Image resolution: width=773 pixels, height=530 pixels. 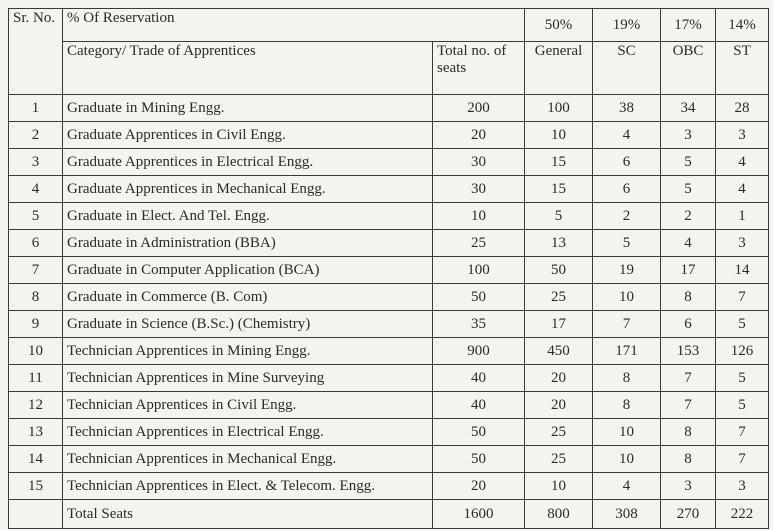 What do you see at coordinates (742, 25) in the screenshot?
I see `header-cell: 14%` at bounding box center [742, 25].